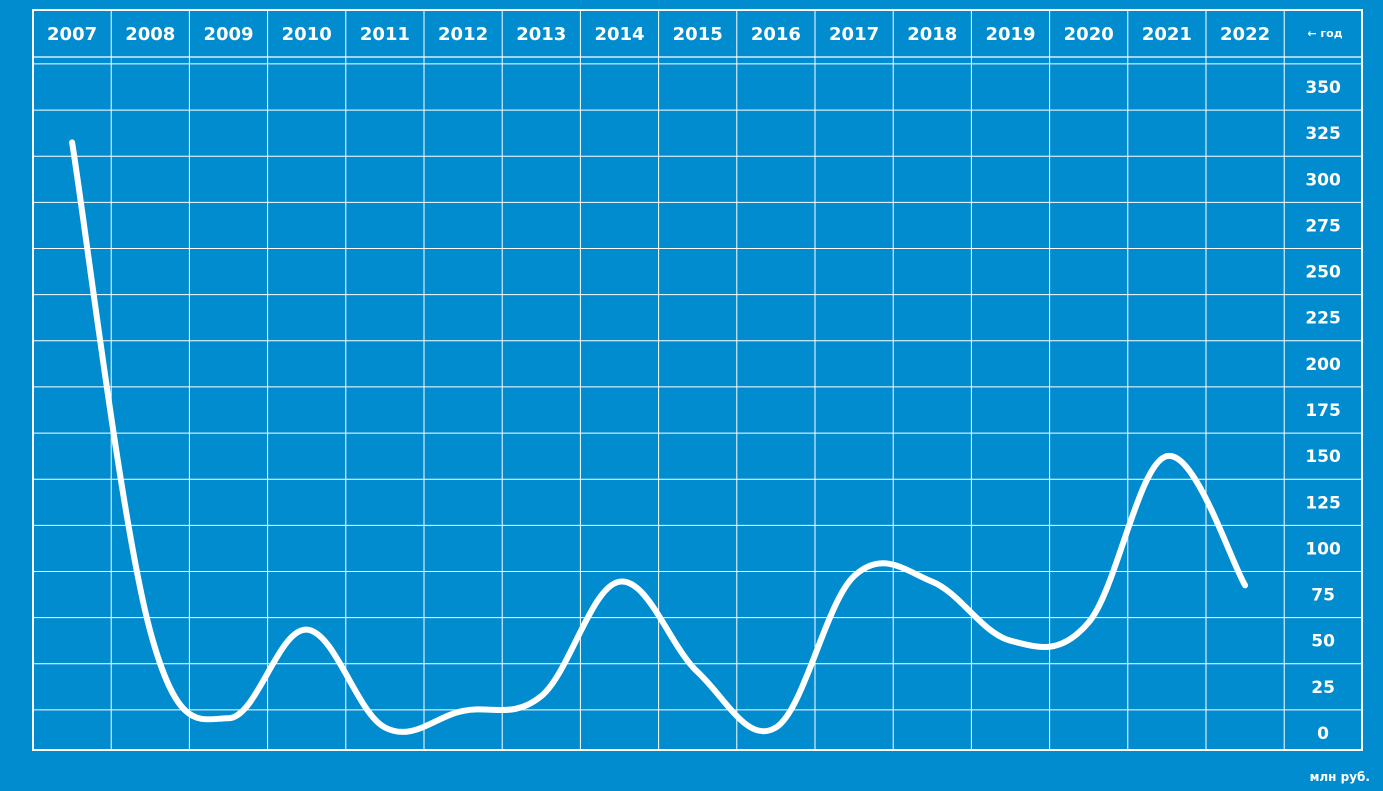 The width and height of the screenshot is (1383, 791). Describe the element at coordinates (541, 34) in the screenshot. I see `year-label: 2013` at that location.